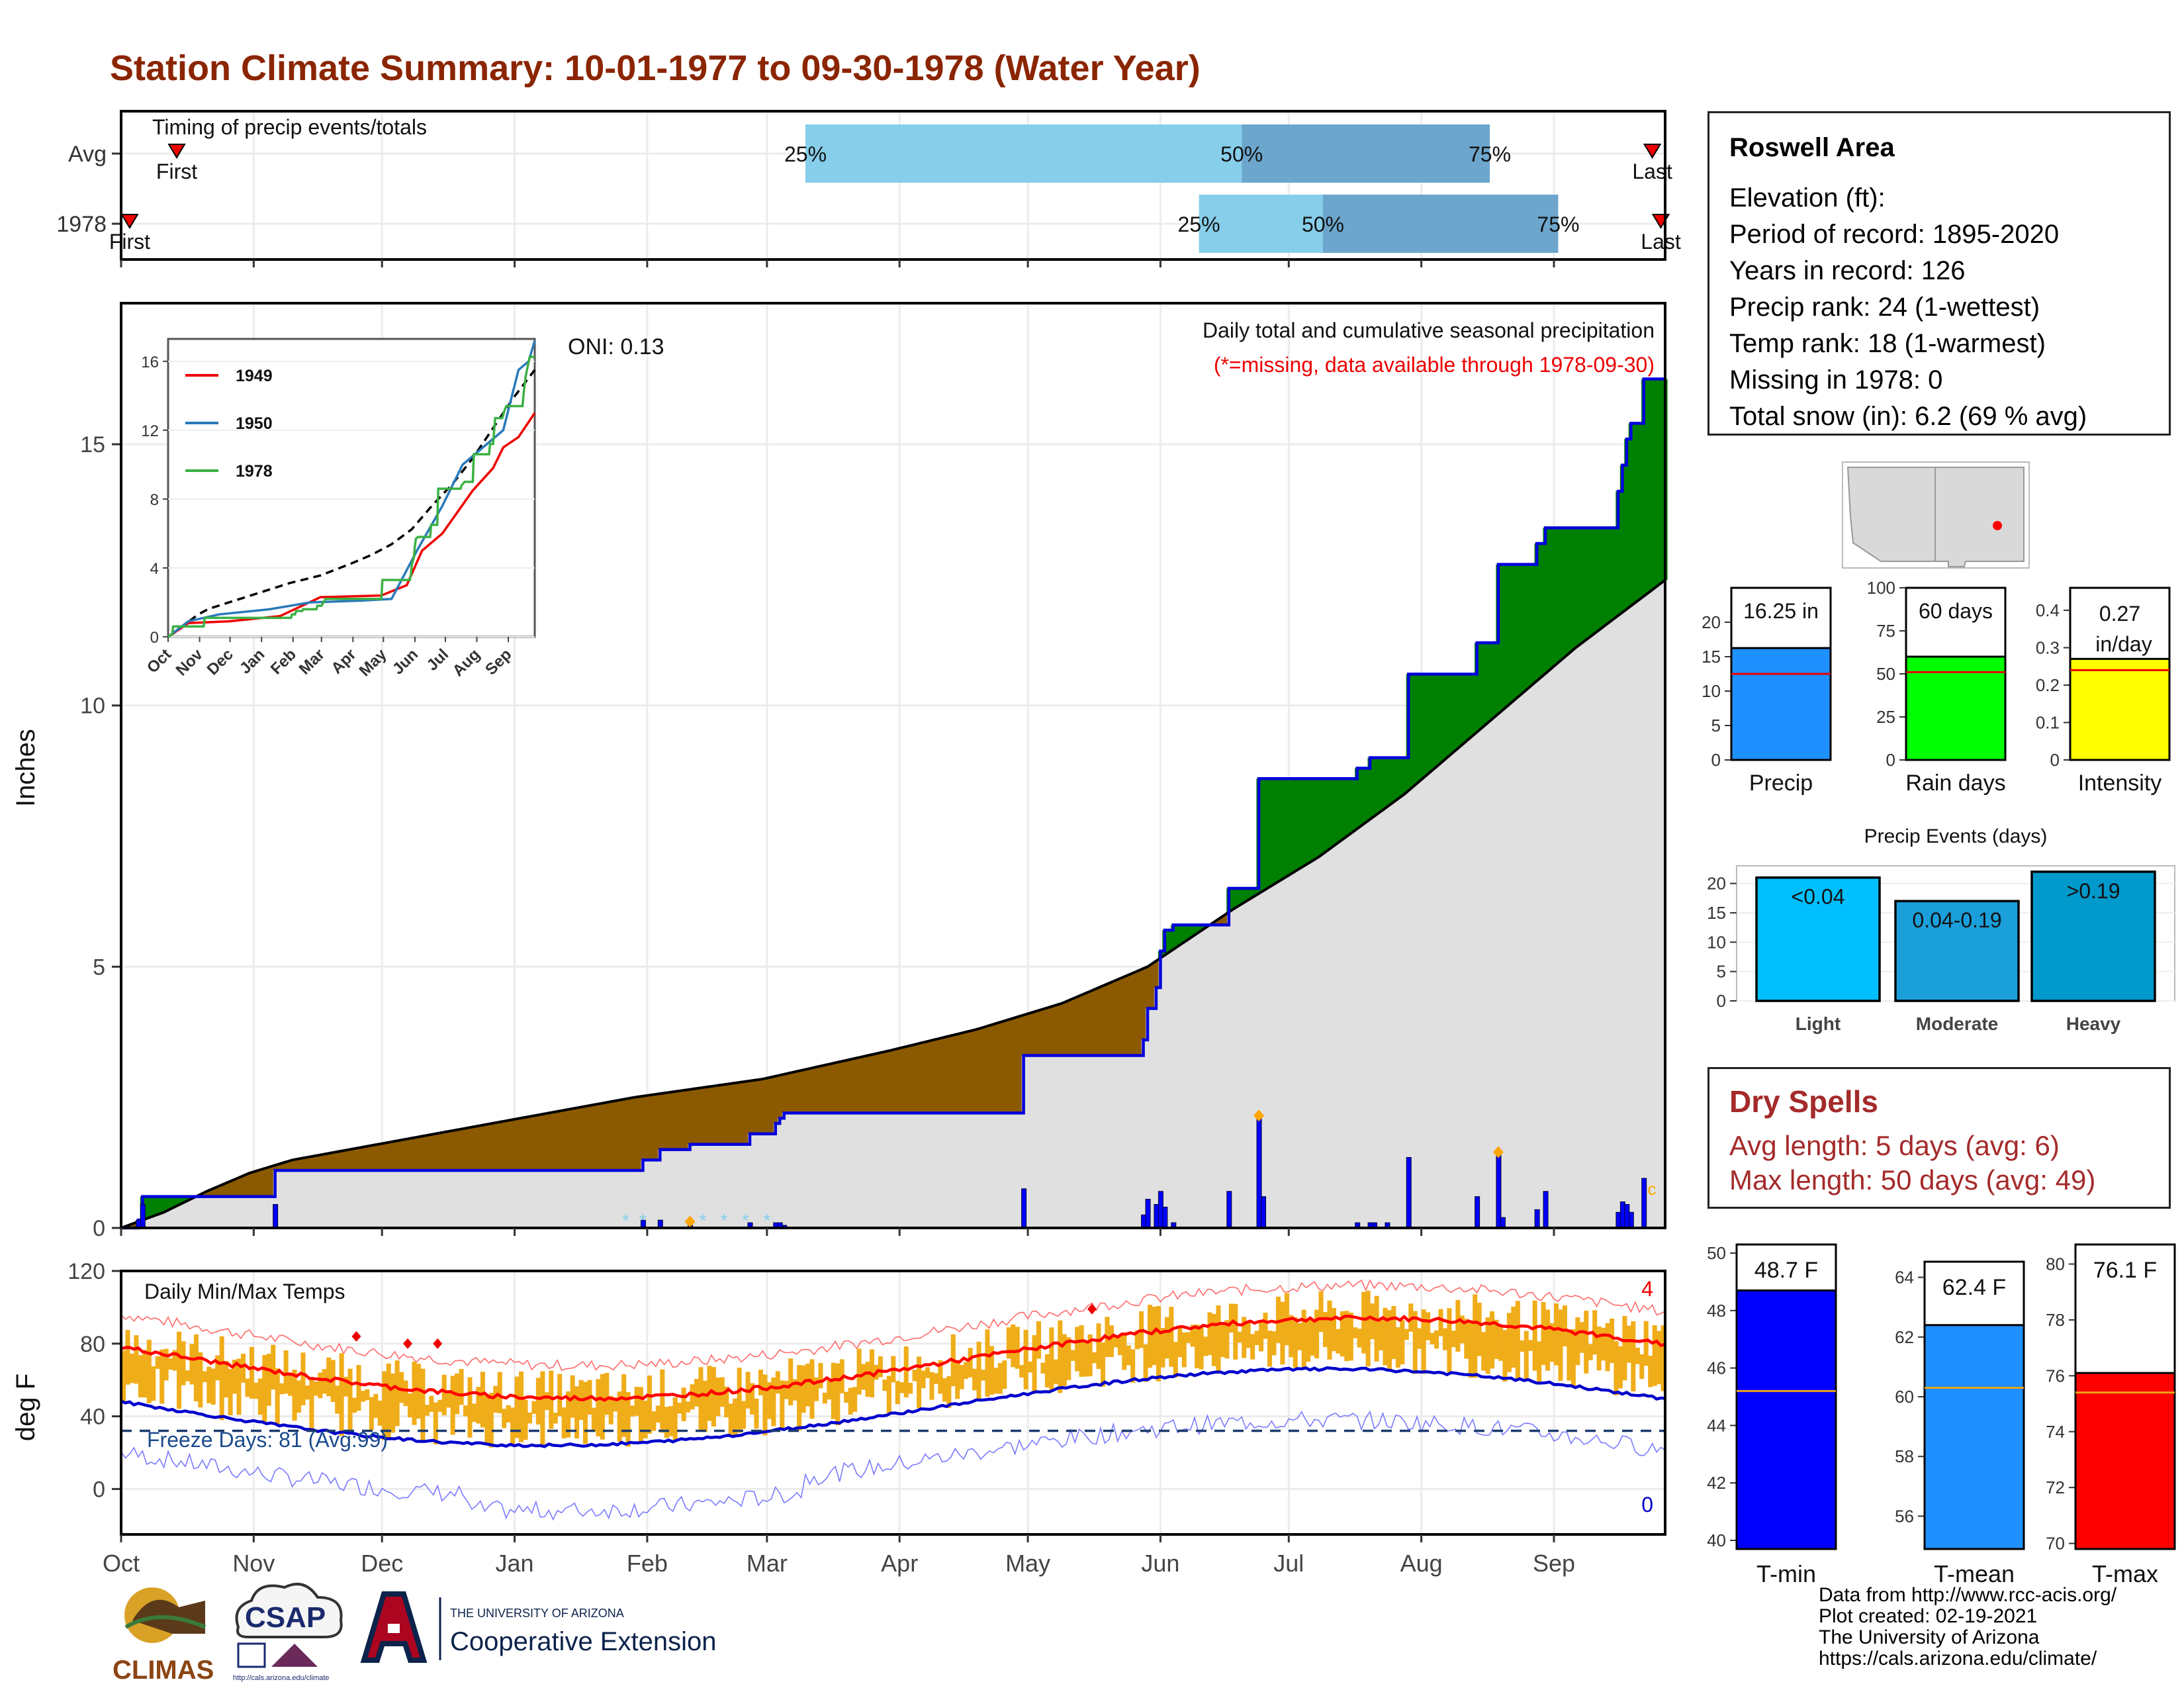 This screenshot has width=2184, height=1688. Describe the element at coordinates (1885, 674) in the screenshot. I see `mini-bar-y-tick-label: 50` at that location.